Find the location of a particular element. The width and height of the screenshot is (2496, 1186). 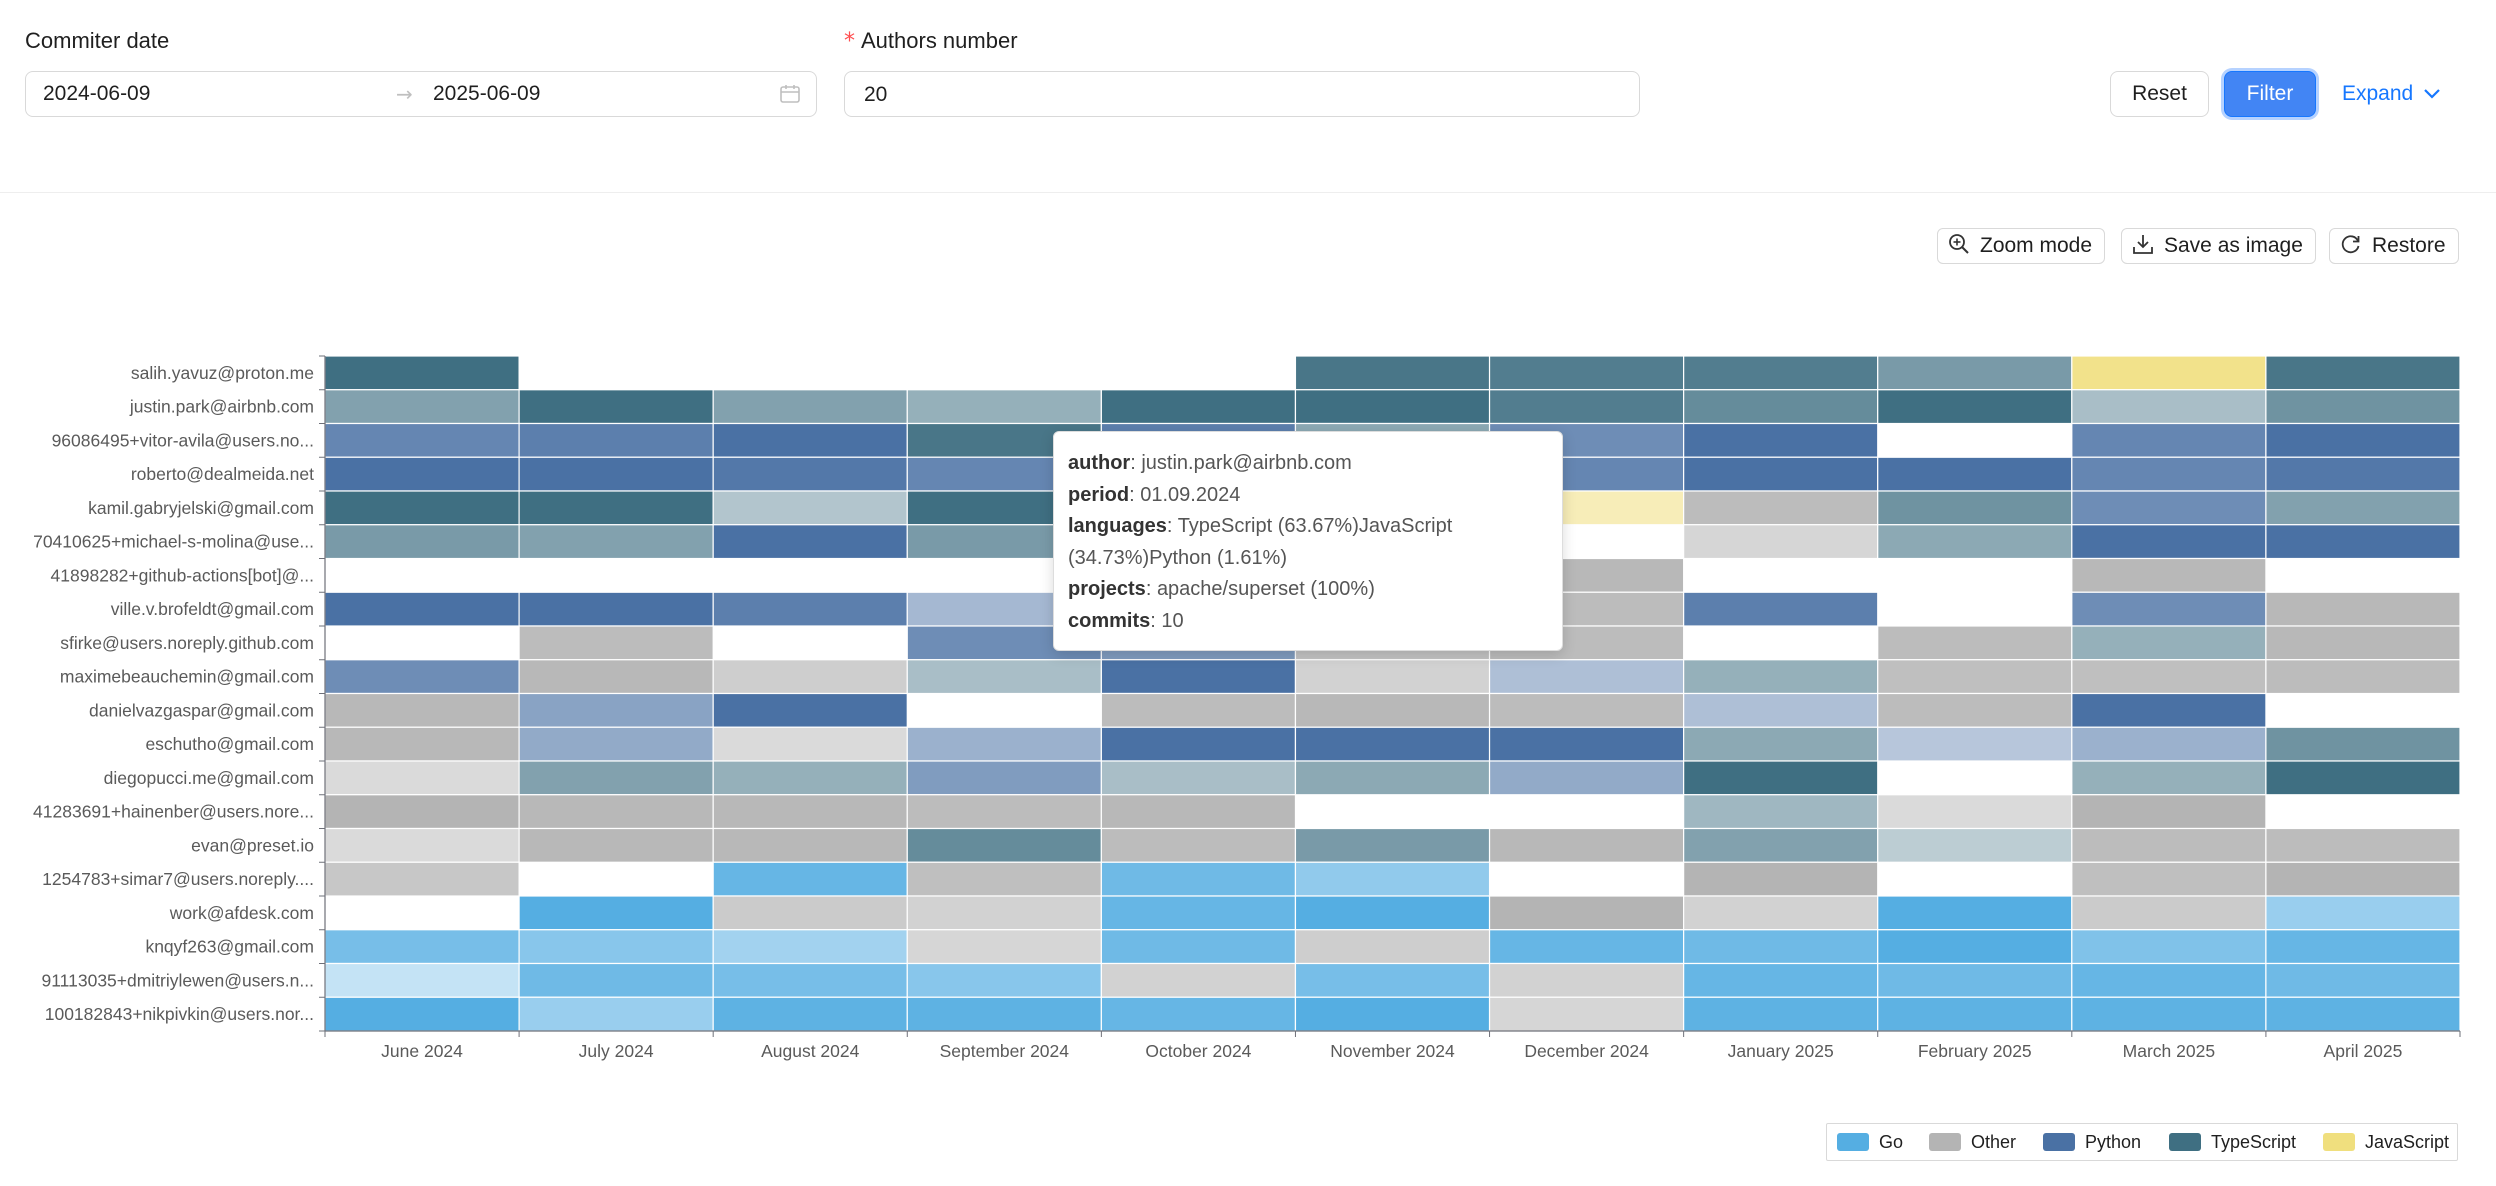

authors-number-field is located at coordinates (1242, 94).